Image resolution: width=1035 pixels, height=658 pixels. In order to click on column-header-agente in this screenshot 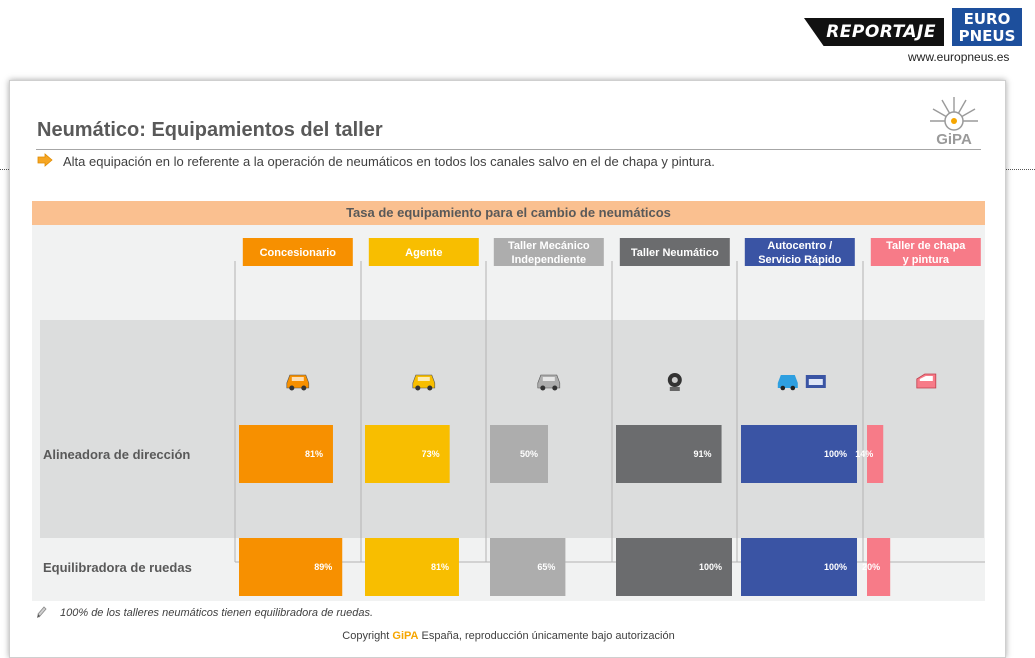, I will do `click(423, 252)`.